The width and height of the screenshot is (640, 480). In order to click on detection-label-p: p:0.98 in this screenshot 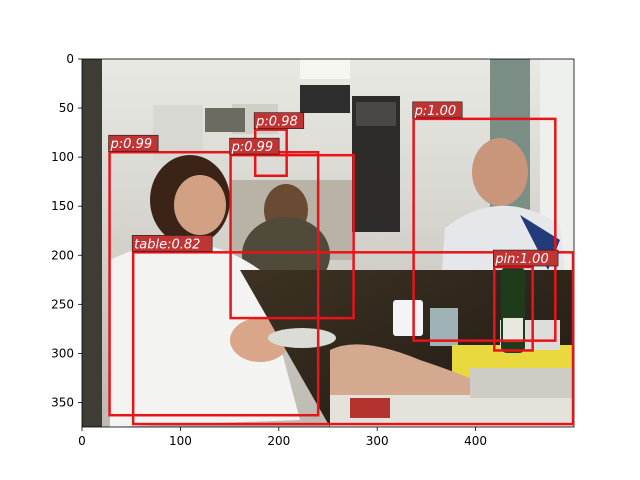, I will do `click(279, 121)`.